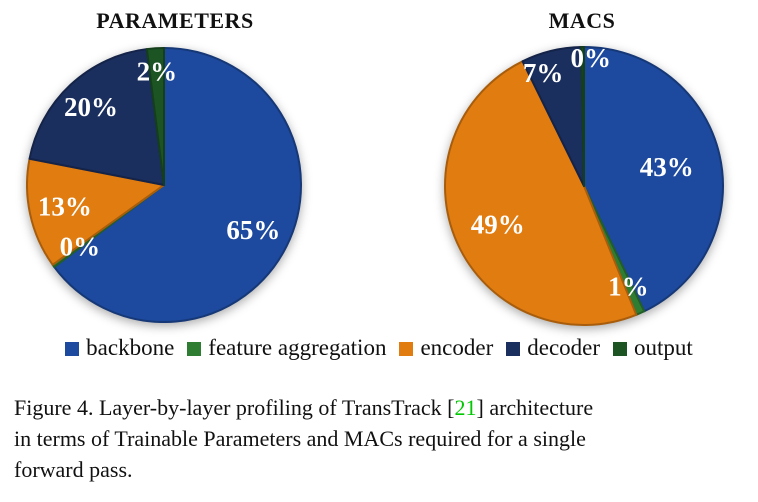  Describe the element at coordinates (253, 230) in the screenshot. I see `pie-label-backbone: 65%` at that location.